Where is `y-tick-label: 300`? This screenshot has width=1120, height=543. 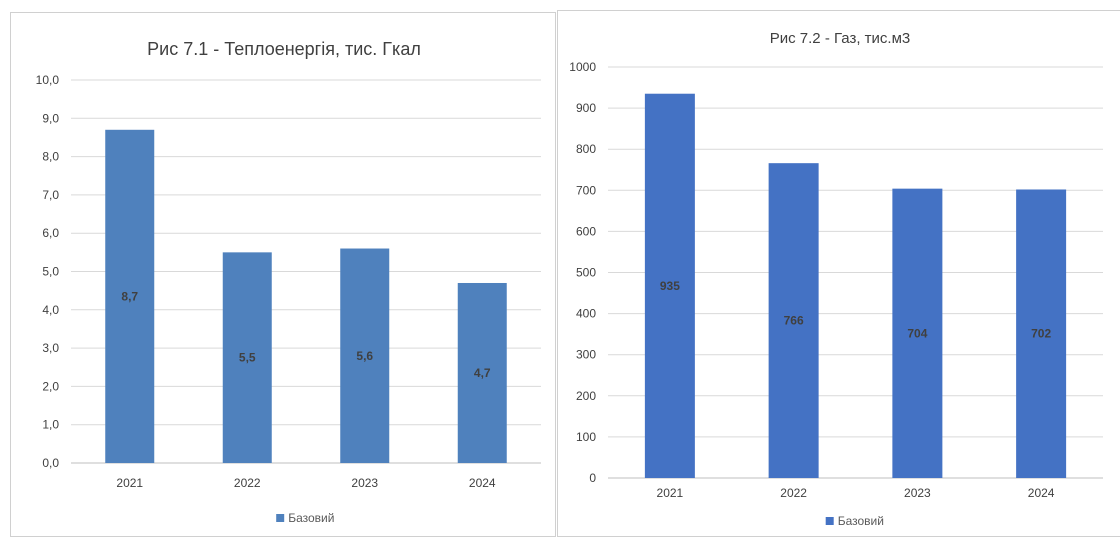
y-tick-label: 300 is located at coordinates (586, 355).